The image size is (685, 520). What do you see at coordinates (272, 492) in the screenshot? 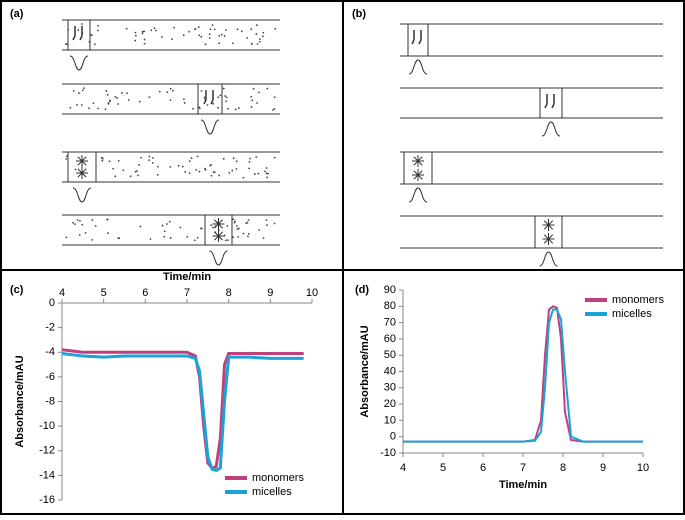
I see `legend-label: micelles` at bounding box center [272, 492].